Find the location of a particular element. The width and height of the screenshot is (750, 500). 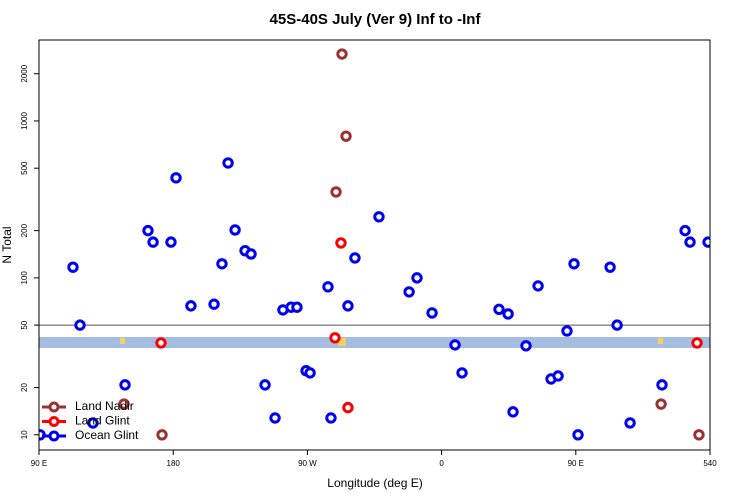

legend-label: Ocean Glint is located at coordinates (107, 435).